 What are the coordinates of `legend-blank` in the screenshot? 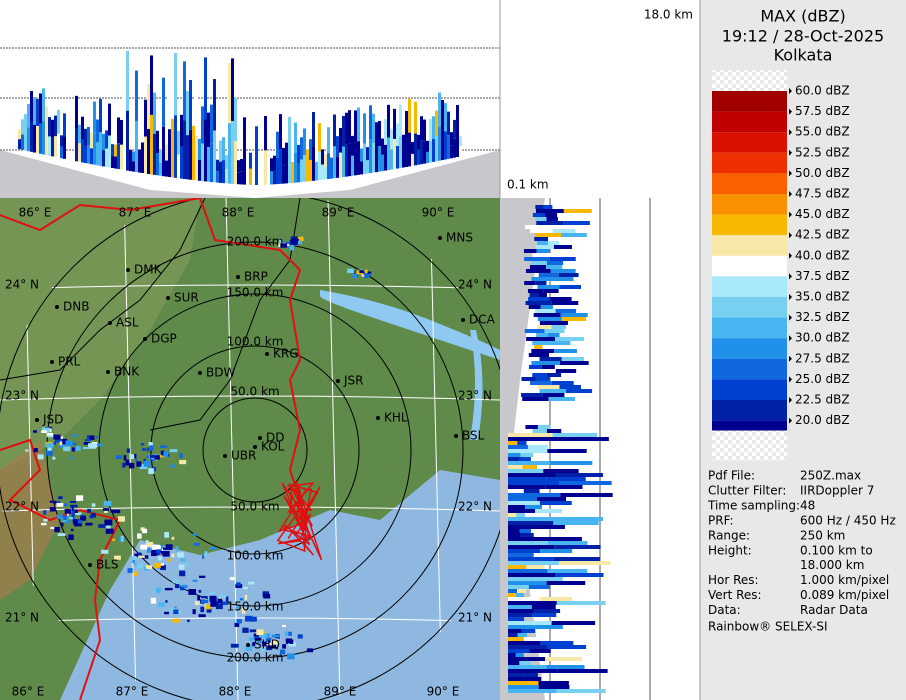 It's located at (749, 445).